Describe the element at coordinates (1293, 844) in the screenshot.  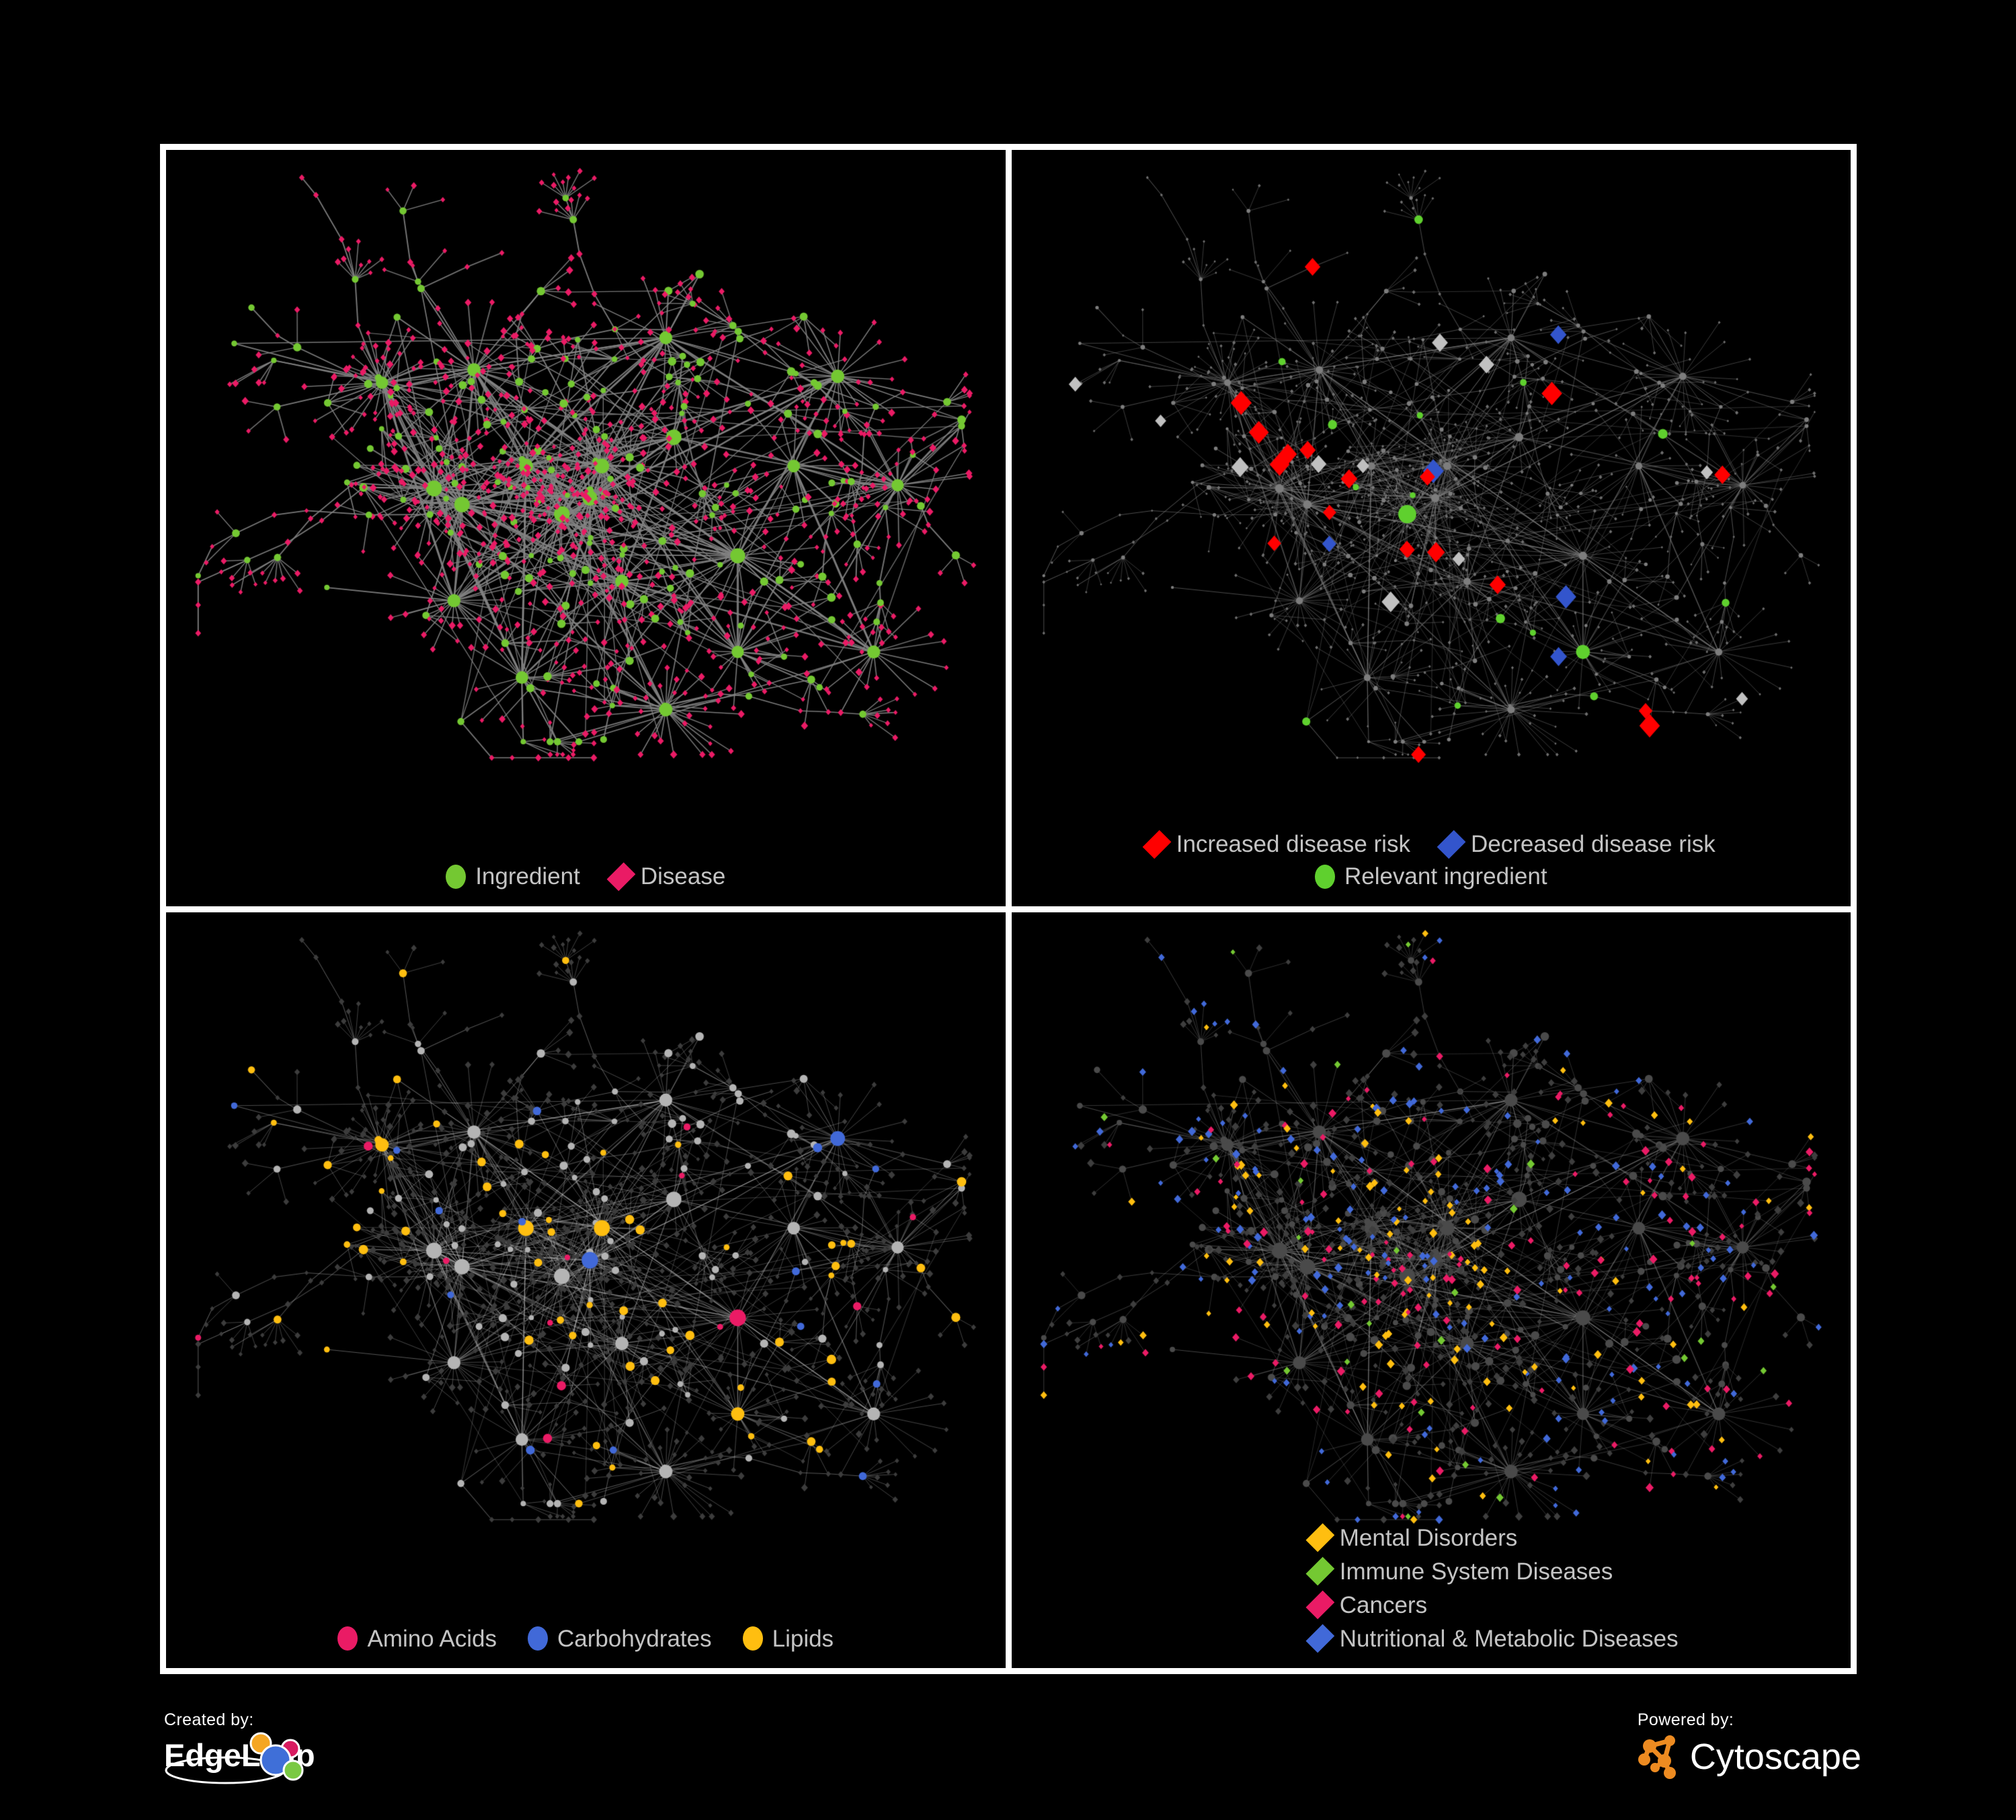
I see `legend-item-label: Increased disease risk` at that location.